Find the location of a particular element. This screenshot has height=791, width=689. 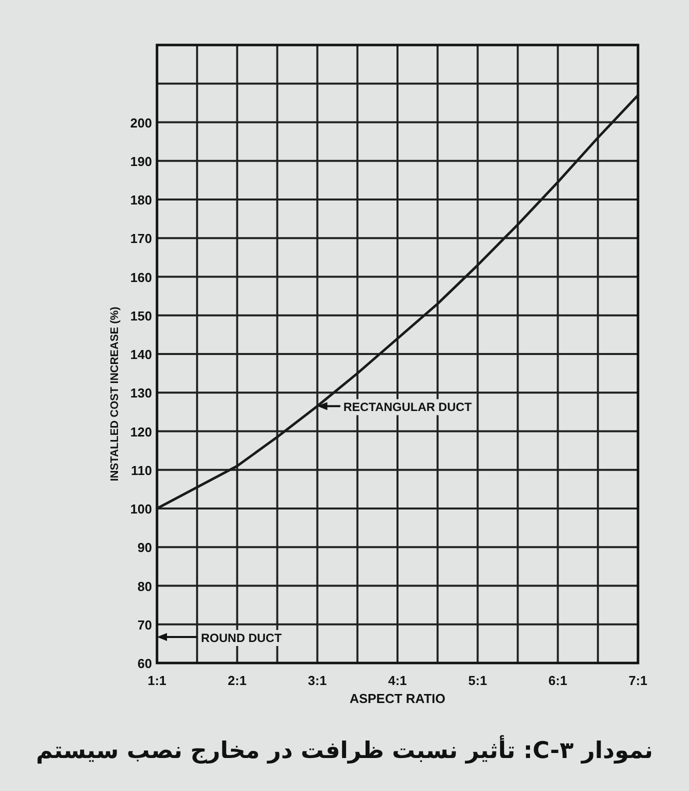

x-tick-label: 7:1 is located at coordinates (638, 680).